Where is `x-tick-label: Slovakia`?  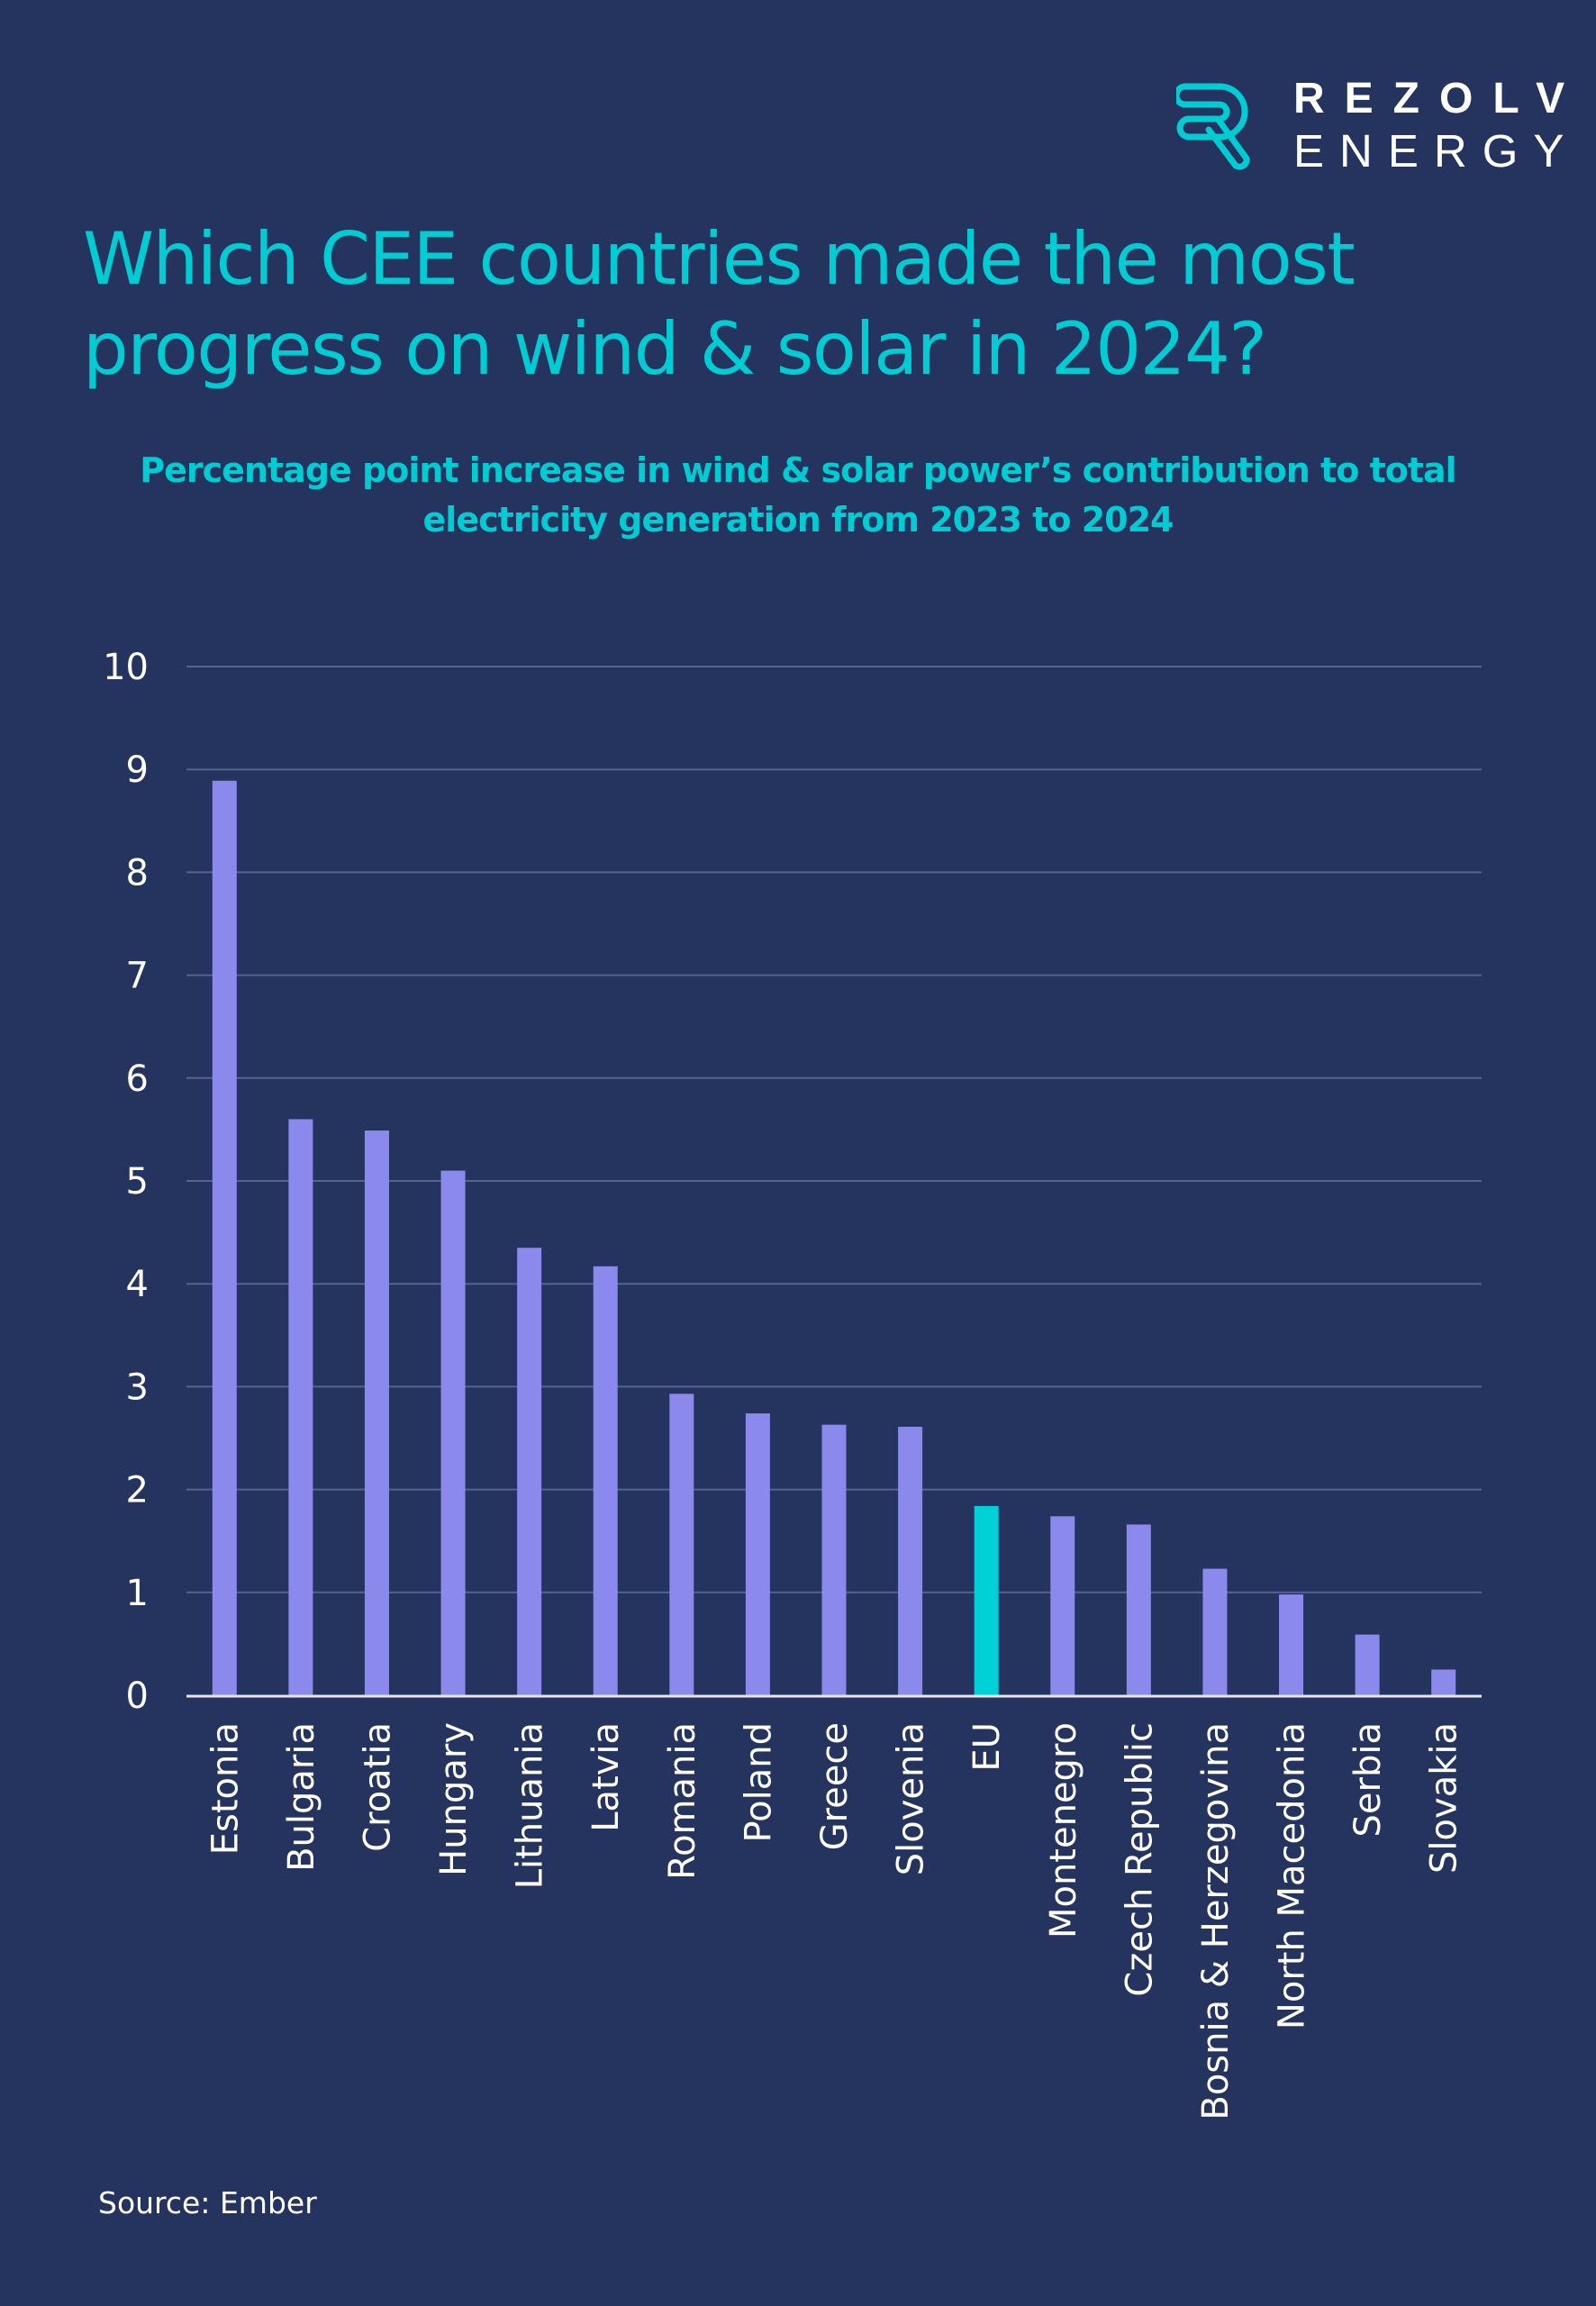
x-tick-label: Slovakia is located at coordinates (1444, 1798).